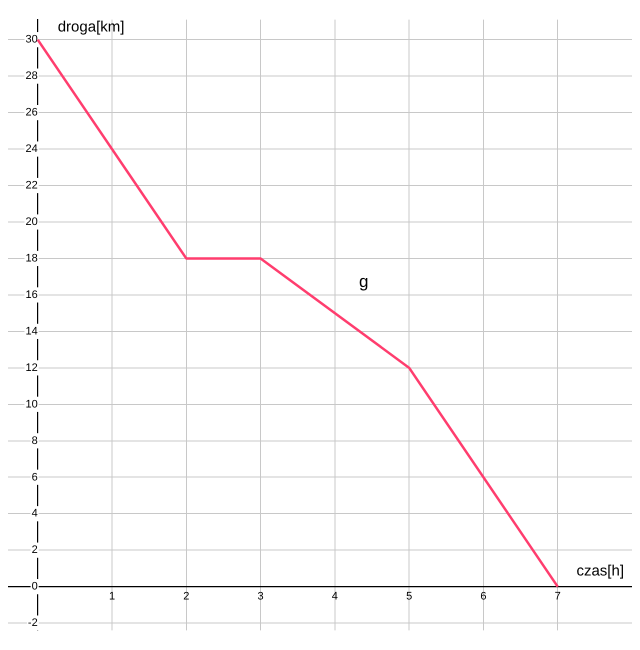  I want to click on annotation: g, so click(363, 281).